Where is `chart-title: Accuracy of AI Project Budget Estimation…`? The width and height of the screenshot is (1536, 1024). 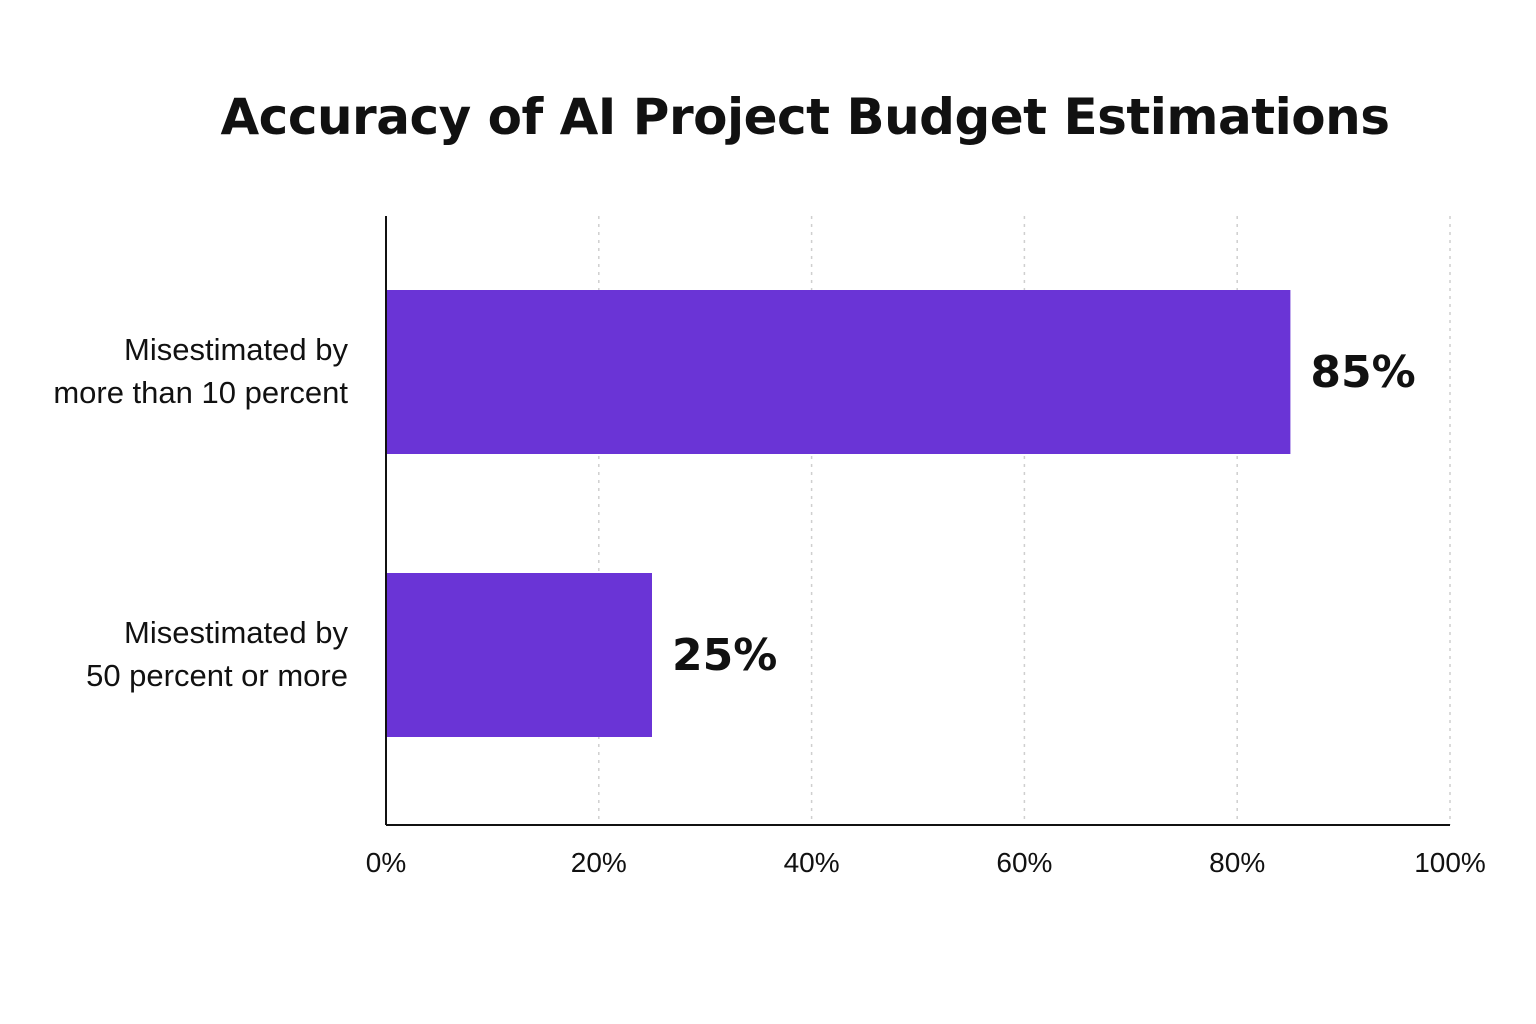 chart-title: Accuracy of AI Project Budget Estimation… is located at coordinates (805, 117).